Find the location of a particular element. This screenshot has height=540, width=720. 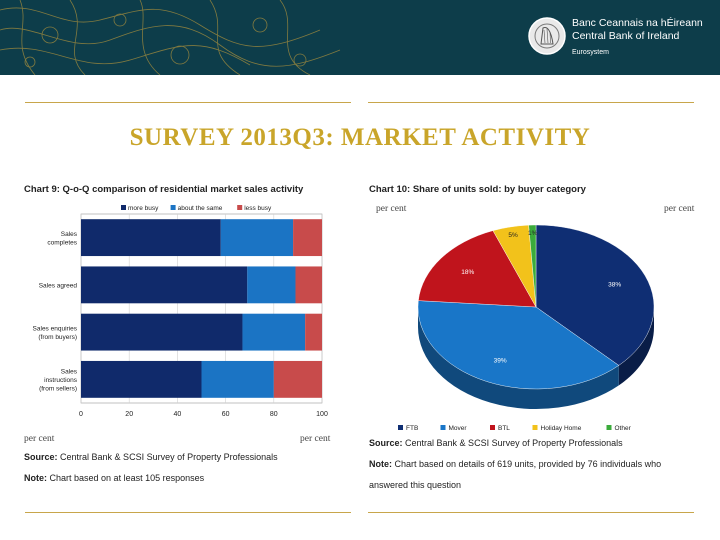

pie-slice-label: 5% is located at coordinates (513, 235).